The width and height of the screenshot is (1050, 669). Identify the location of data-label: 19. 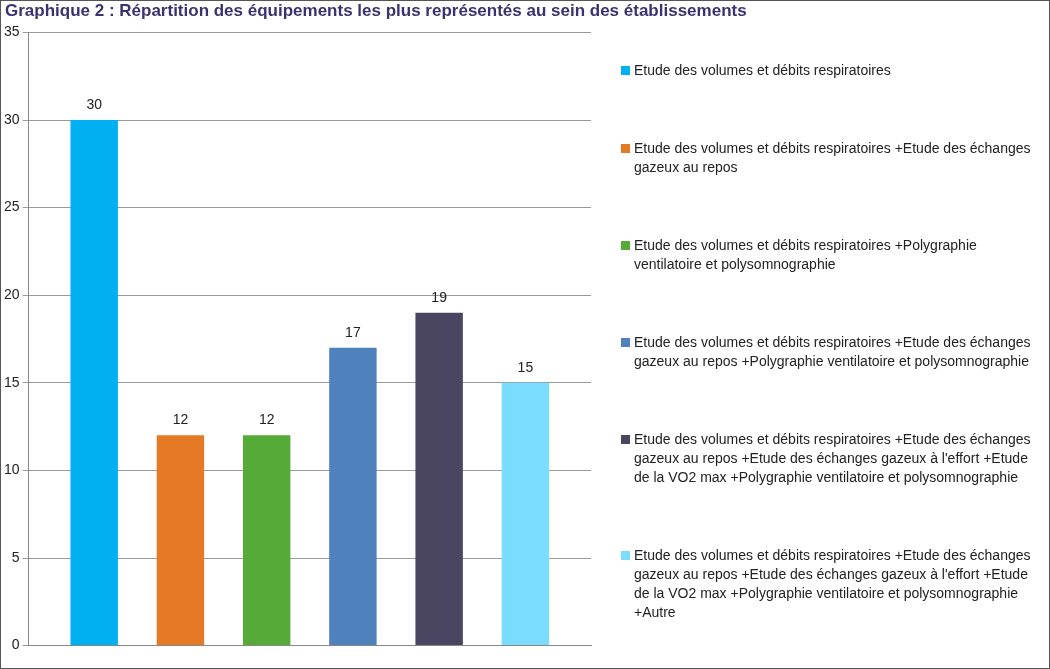
(439, 296).